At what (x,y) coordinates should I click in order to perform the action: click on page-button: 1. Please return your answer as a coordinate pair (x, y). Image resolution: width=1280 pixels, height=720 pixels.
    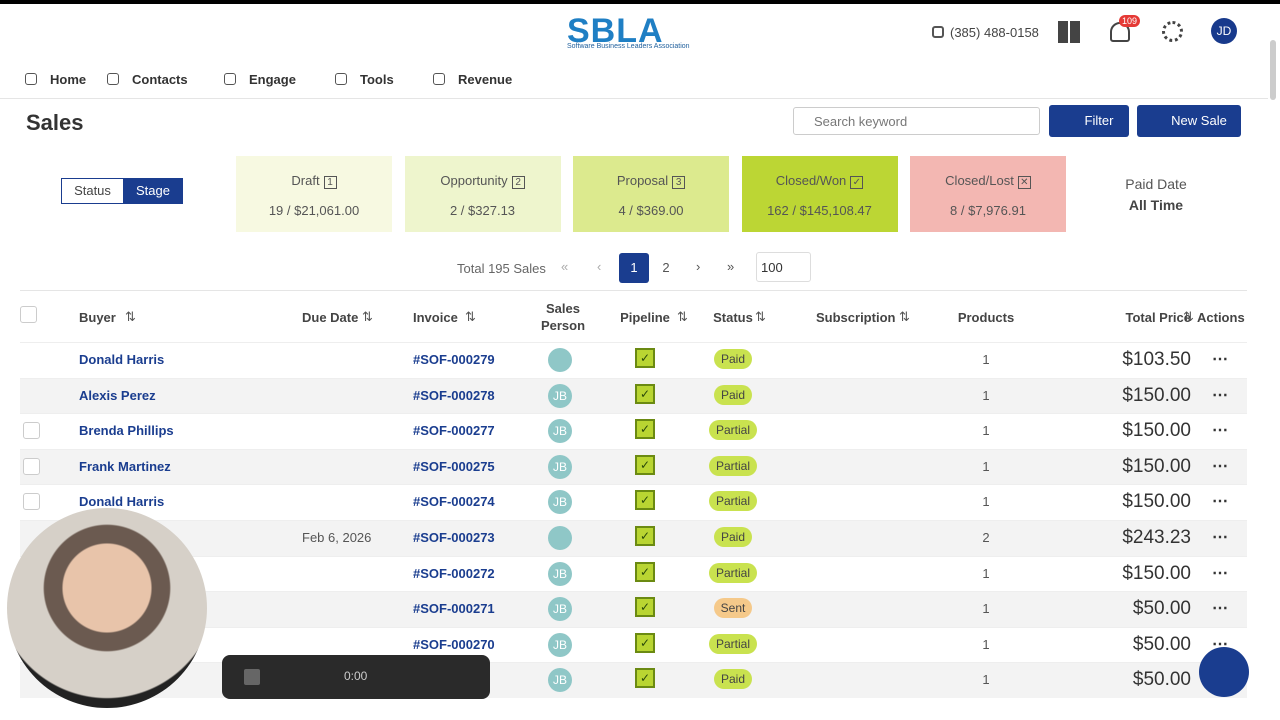
    Looking at the image, I should click on (634, 268).